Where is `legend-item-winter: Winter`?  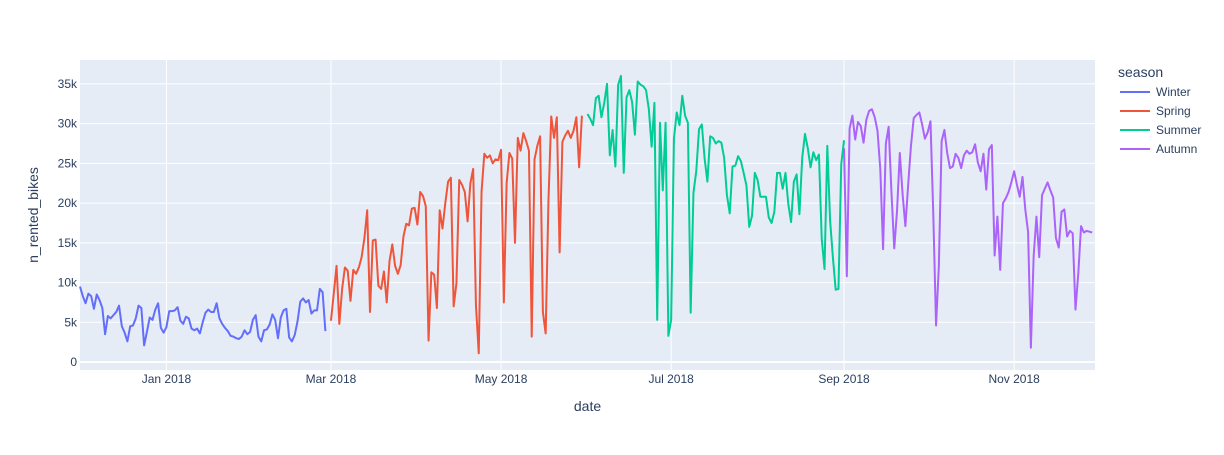
legend-item-winter: Winter is located at coordinates (1155, 92).